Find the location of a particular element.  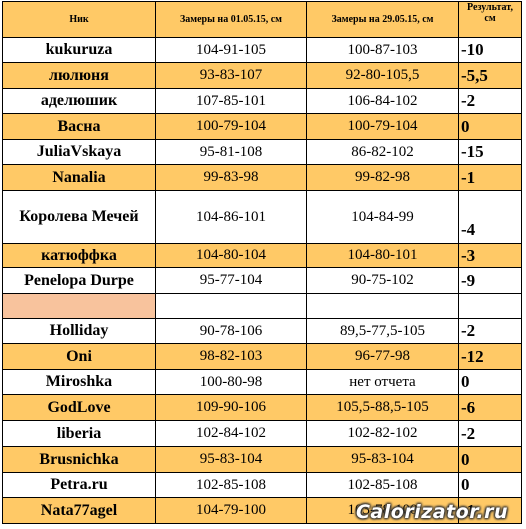

table-row: Brusnichka 95-83-104 95-83-104 0 is located at coordinates (262, 459).